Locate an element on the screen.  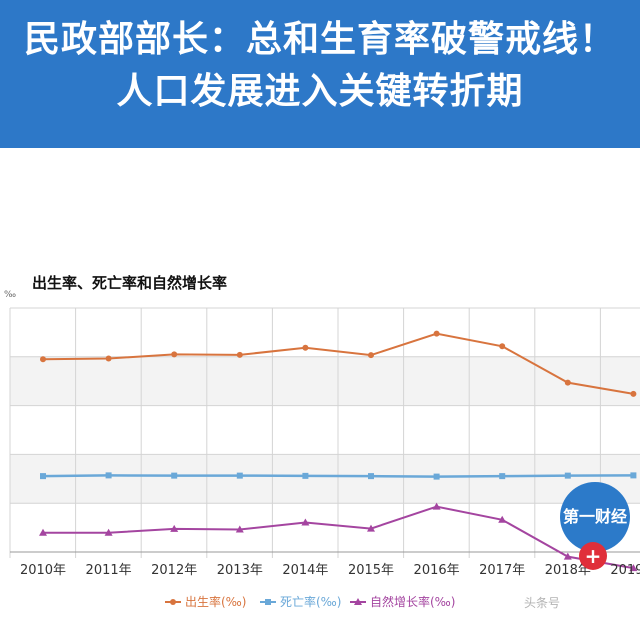
x-tick-label: 2015年 is located at coordinates (371, 570).